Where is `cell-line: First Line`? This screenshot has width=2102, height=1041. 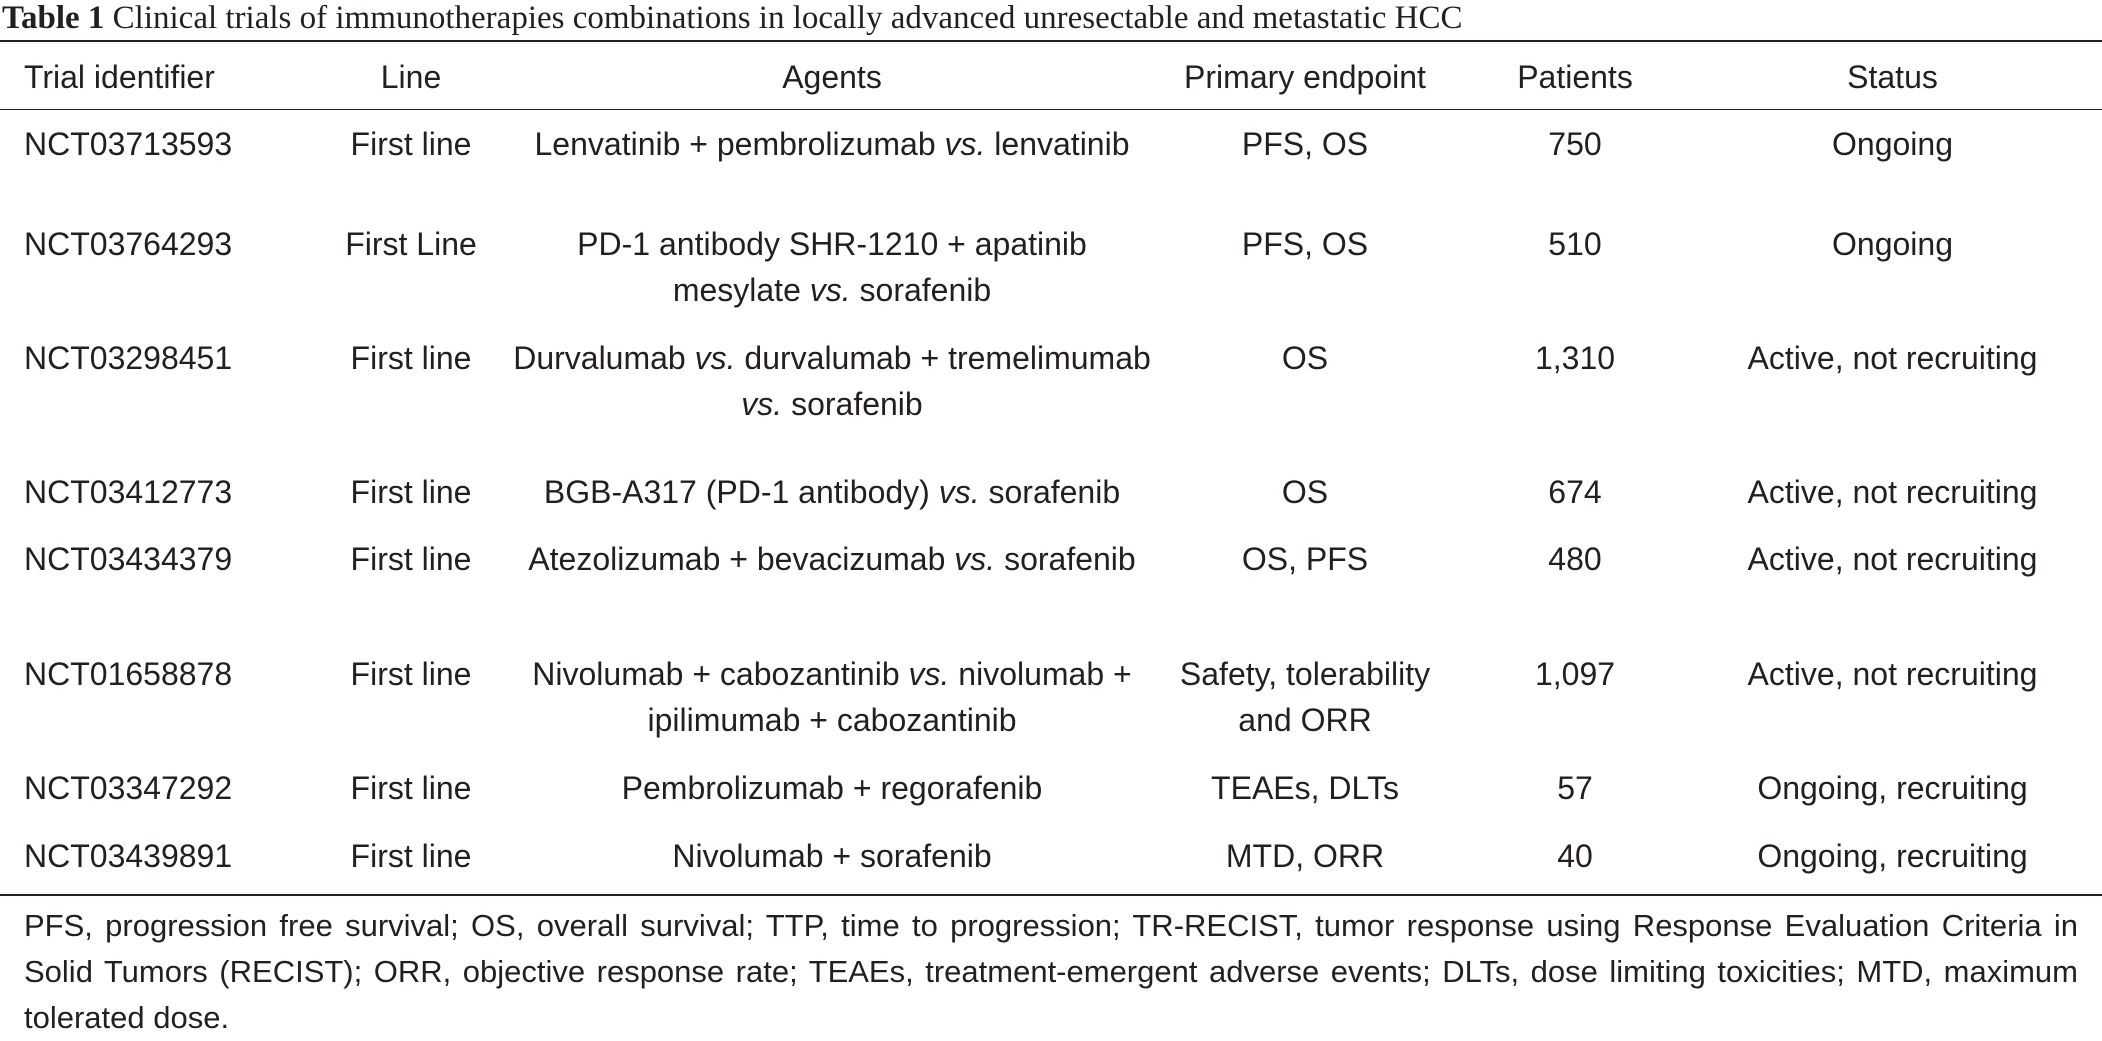 cell-line: First Line is located at coordinates (411, 244).